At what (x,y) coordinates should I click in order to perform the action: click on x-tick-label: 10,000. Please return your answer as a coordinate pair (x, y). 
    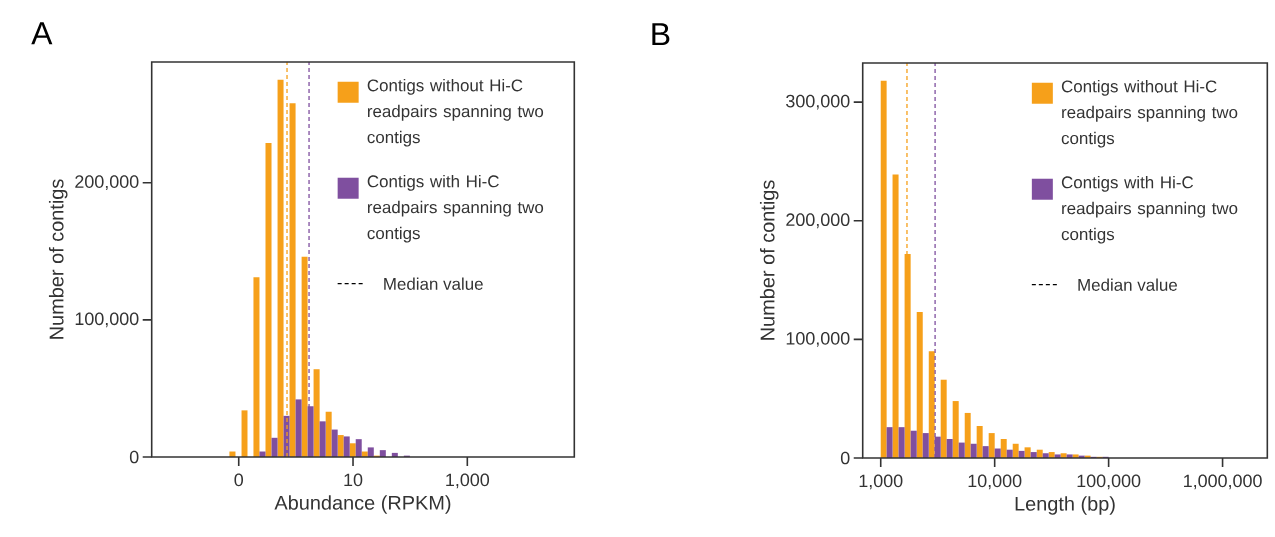
    Looking at the image, I should click on (995, 482).